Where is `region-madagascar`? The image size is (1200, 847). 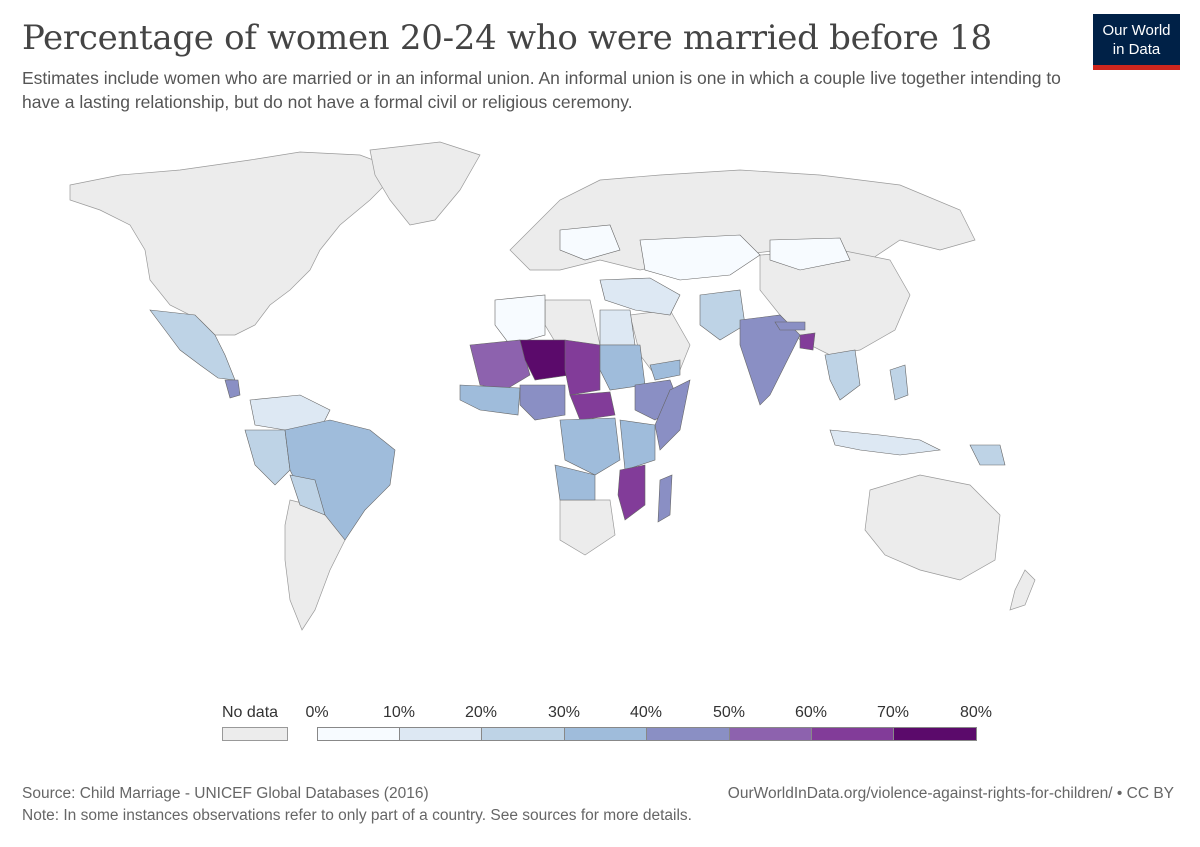
region-madagascar is located at coordinates (665, 498).